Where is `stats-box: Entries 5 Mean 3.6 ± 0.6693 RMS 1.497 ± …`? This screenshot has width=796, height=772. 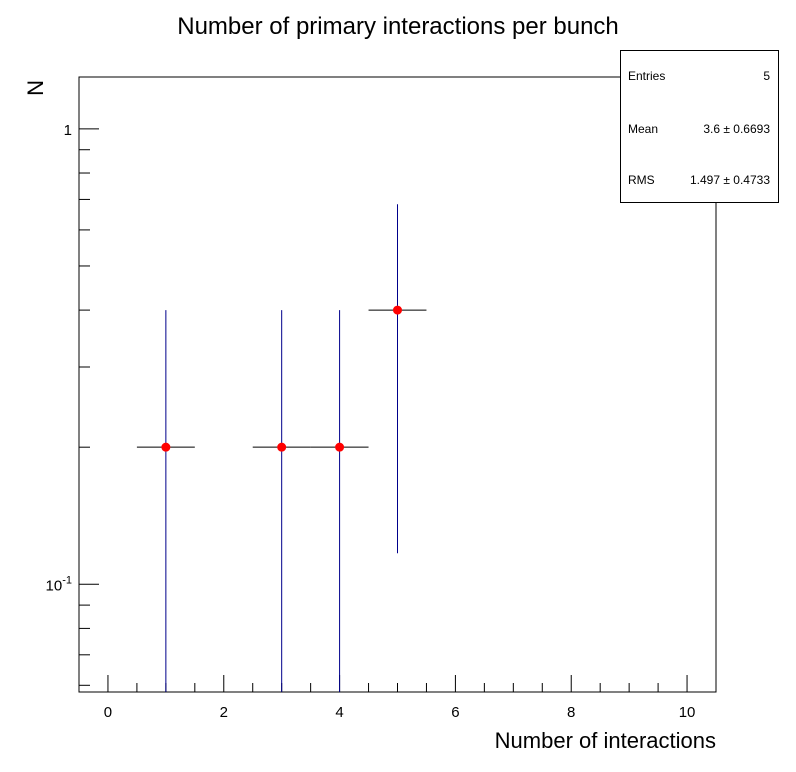
stats-box: Entries 5 Mean 3.6 ± 0.6693 RMS 1.497 ± … is located at coordinates (699, 126).